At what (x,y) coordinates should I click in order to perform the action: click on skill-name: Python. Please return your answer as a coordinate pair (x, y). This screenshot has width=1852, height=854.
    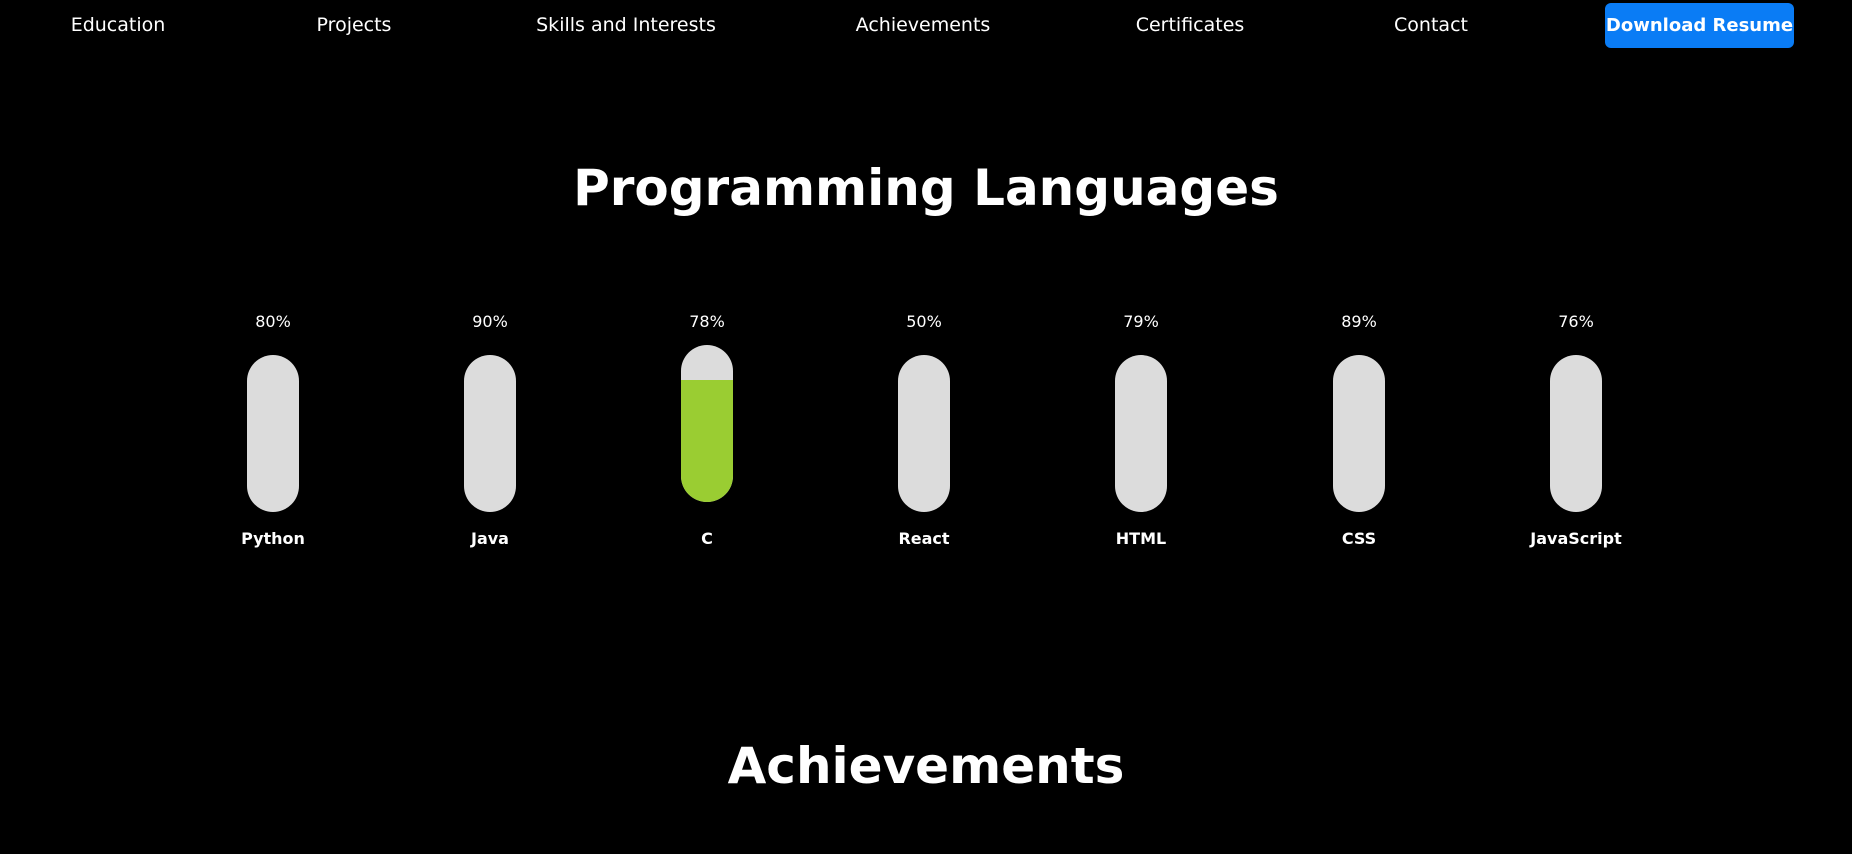
    Looking at the image, I should click on (273, 538).